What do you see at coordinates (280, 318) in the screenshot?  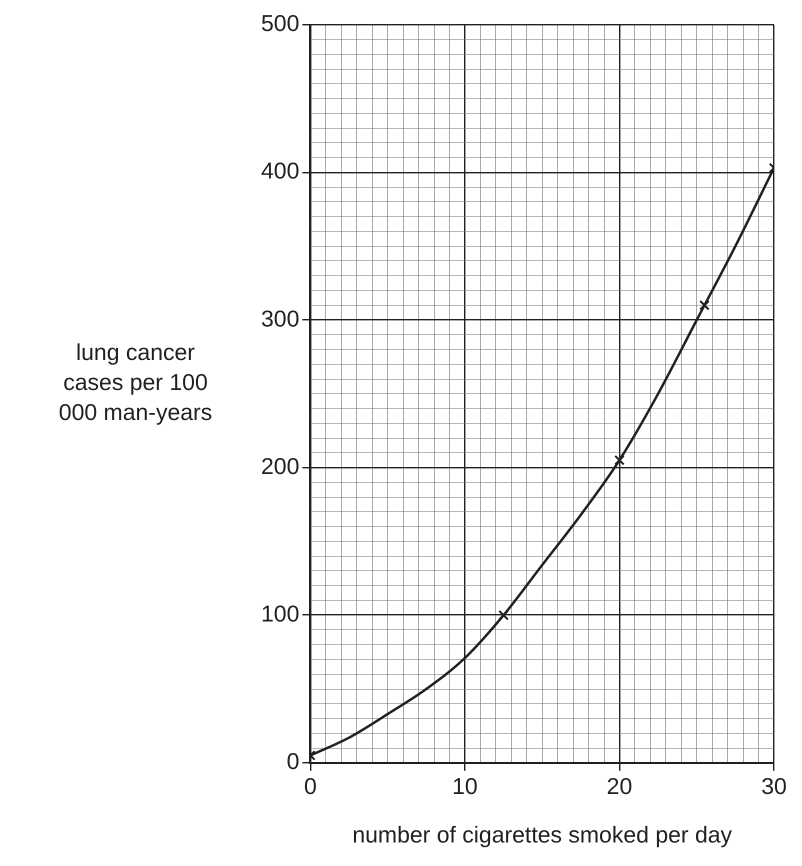 I see `y-tick-label: 300` at bounding box center [280, 318].